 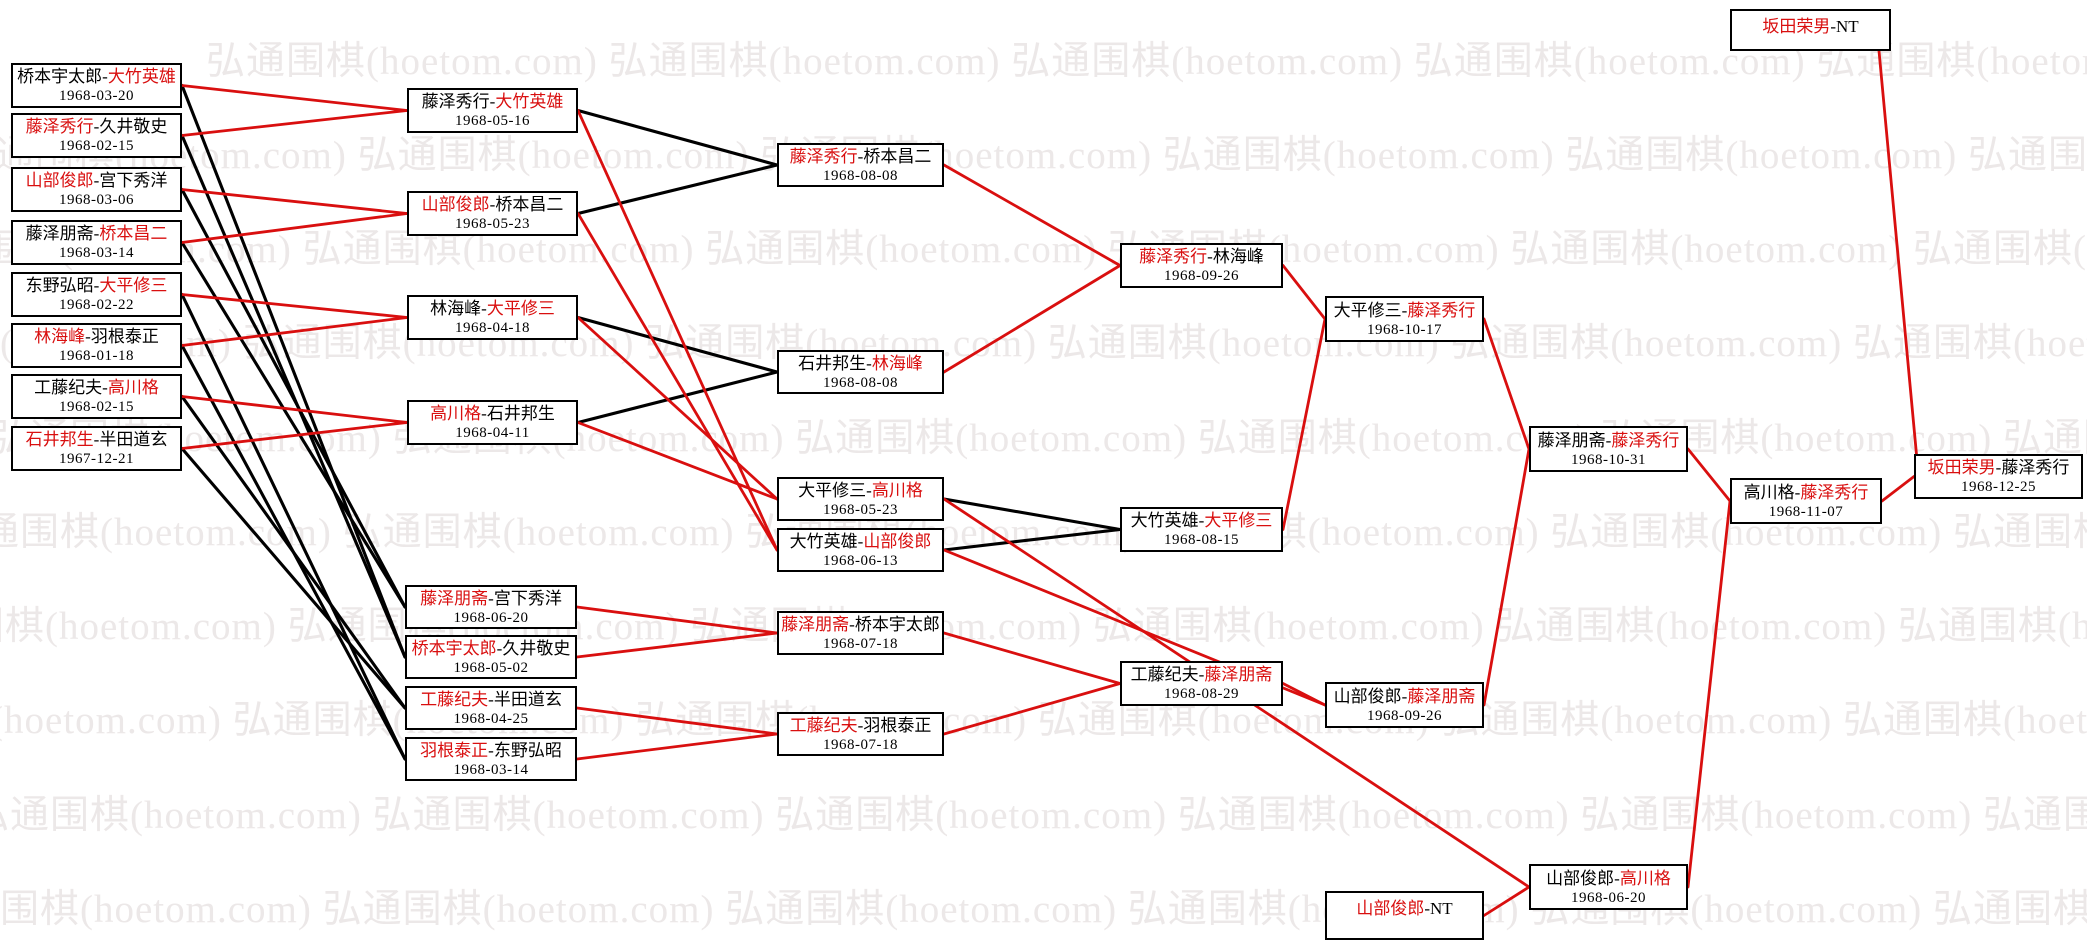 I want to click on player-right: 山部俊郎, so click(x=897, y=541).